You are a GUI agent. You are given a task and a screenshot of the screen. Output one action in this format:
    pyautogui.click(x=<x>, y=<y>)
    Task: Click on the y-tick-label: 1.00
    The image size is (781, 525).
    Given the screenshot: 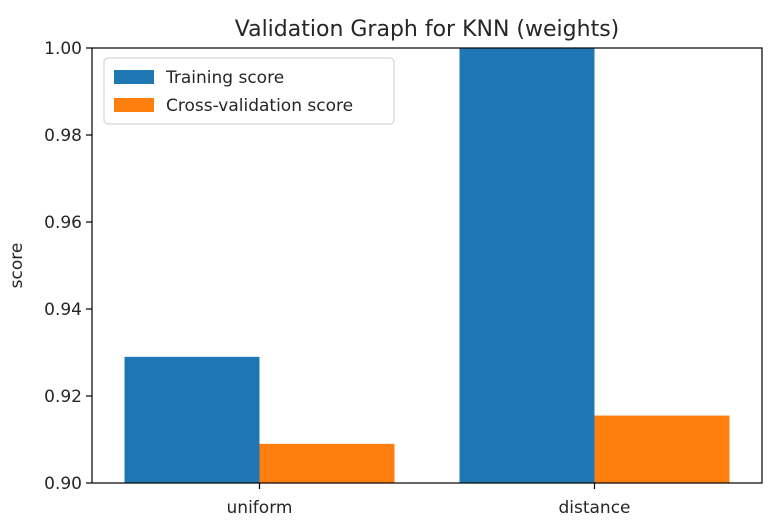 What is the action you would take?
    pyautogui.click(x=63, y=49)
    